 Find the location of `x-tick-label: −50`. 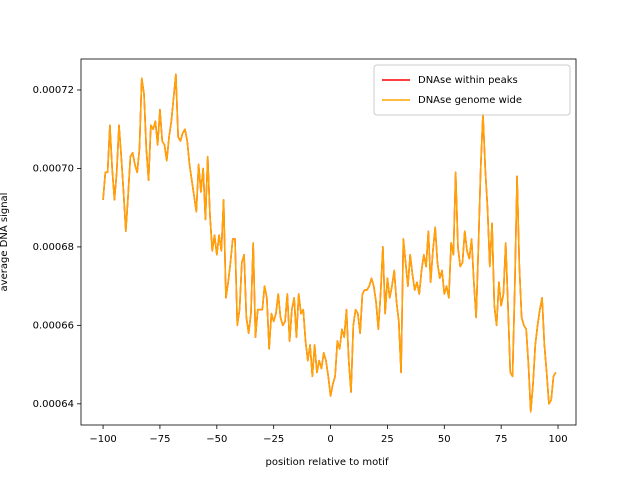

x-tick-label: −50 is located at coordinates (216, 439).